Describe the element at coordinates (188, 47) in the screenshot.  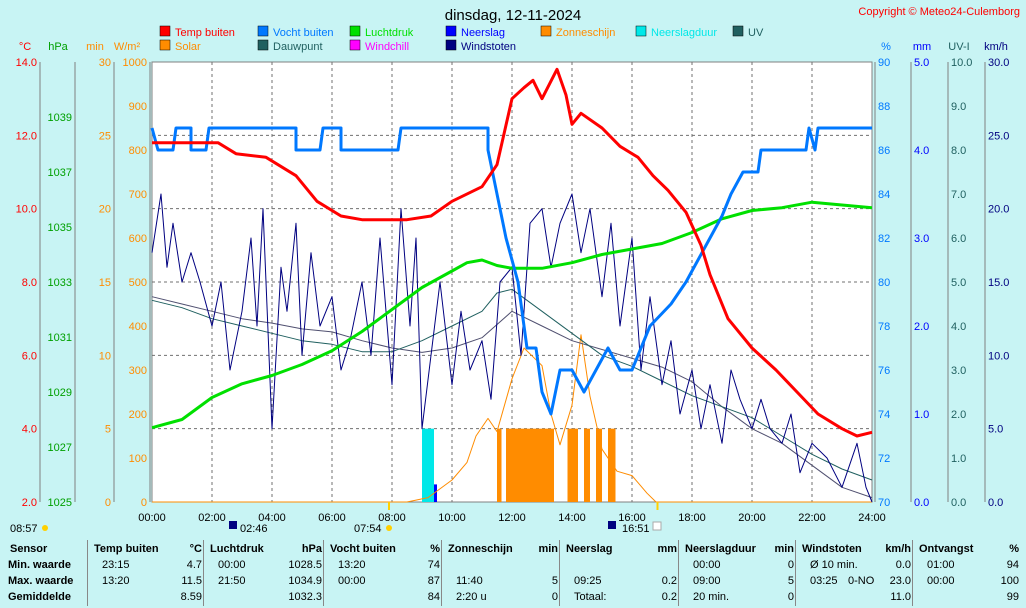
I see `legend-label: Solar` at that location.